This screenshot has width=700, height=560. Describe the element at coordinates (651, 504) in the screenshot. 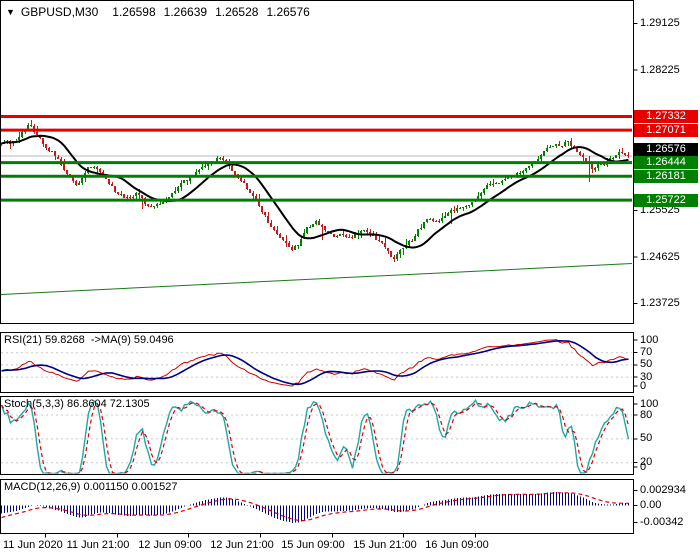

I see `macd-scale-label: 0.00` at that location.